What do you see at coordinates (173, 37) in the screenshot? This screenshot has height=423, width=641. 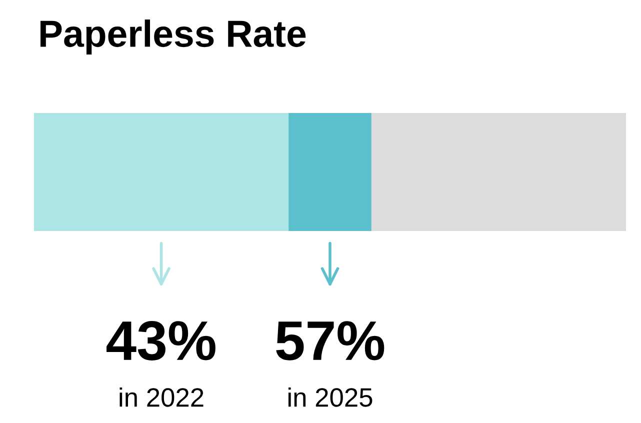 I see `chart-title: Paperless Rate` at bounding box center [173, 37].